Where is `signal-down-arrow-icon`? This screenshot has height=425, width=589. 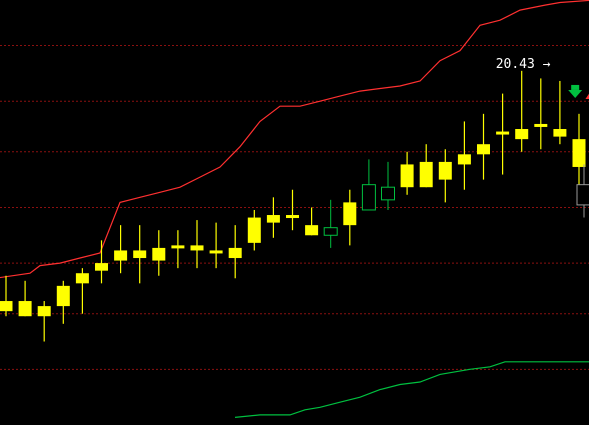
signal-down-arrow-icon is located at coordinates (575, 93).